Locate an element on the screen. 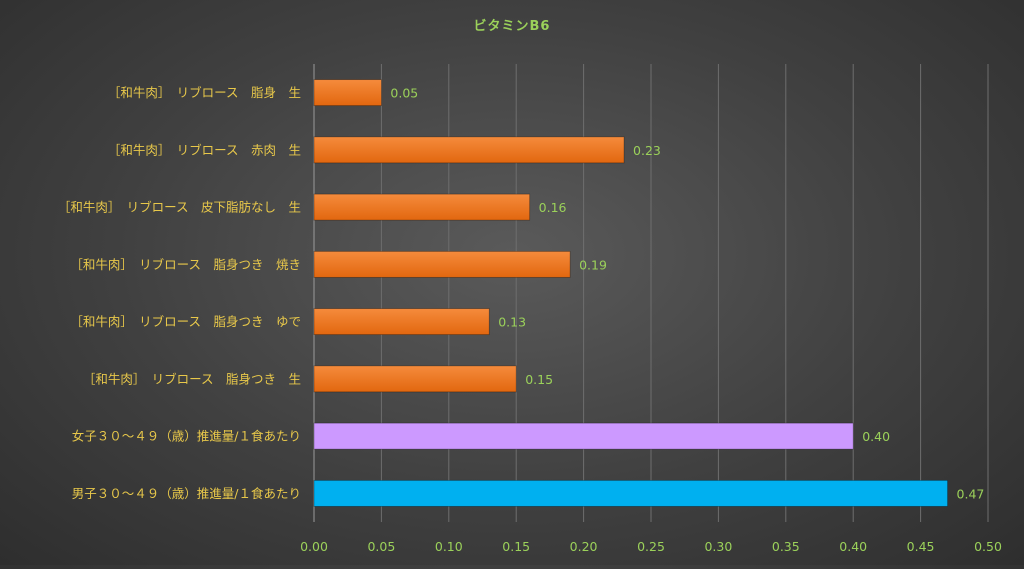 This screenshot has width=1024, height=569. category-label: ［和牛肉］ リブロース 脂身つき 焼き is located at coordinates (185, 264).